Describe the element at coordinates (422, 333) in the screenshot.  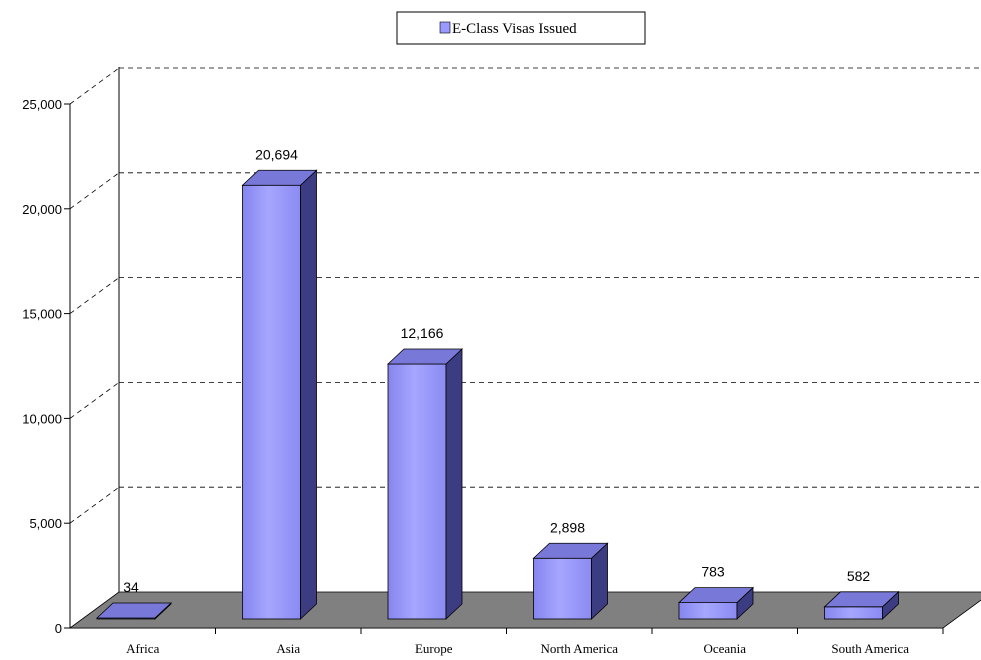
I see `data-label: 12,166` at that location.